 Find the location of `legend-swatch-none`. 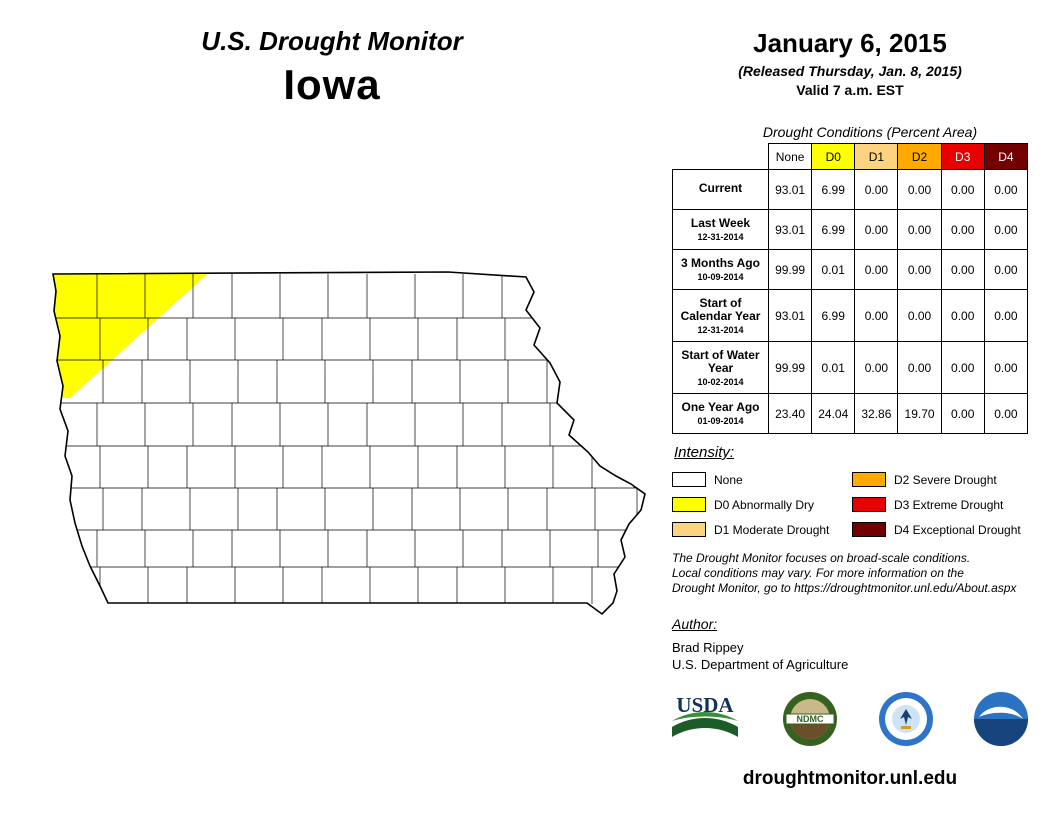

legend-swatch-none is located at coordinates (689, 479).